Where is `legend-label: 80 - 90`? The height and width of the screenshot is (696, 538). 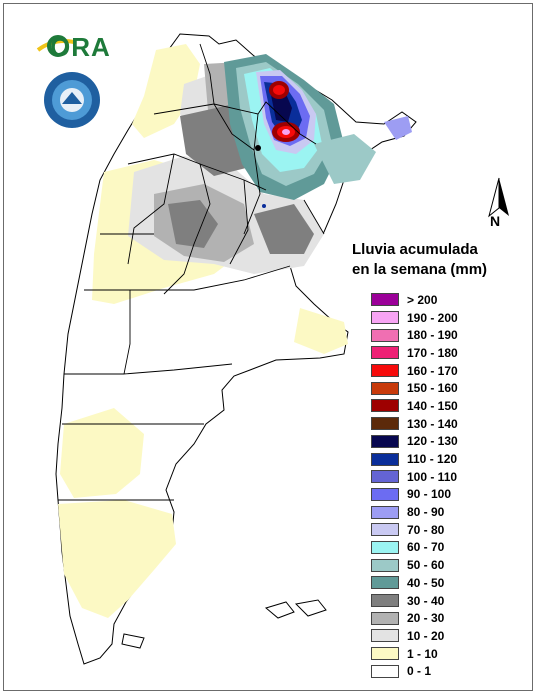 legend-label: 80 - 90 is located at coordinates (426, 512).